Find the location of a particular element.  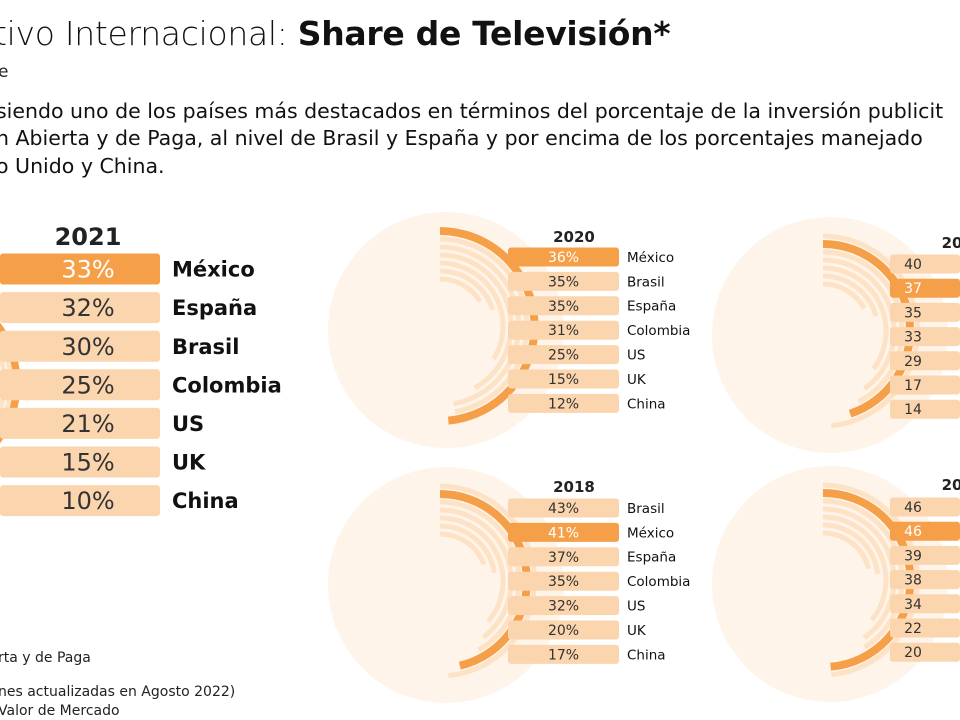

chart-2: 20 40 37 35 33 29 17 14 is located at coordinates (836, 335).